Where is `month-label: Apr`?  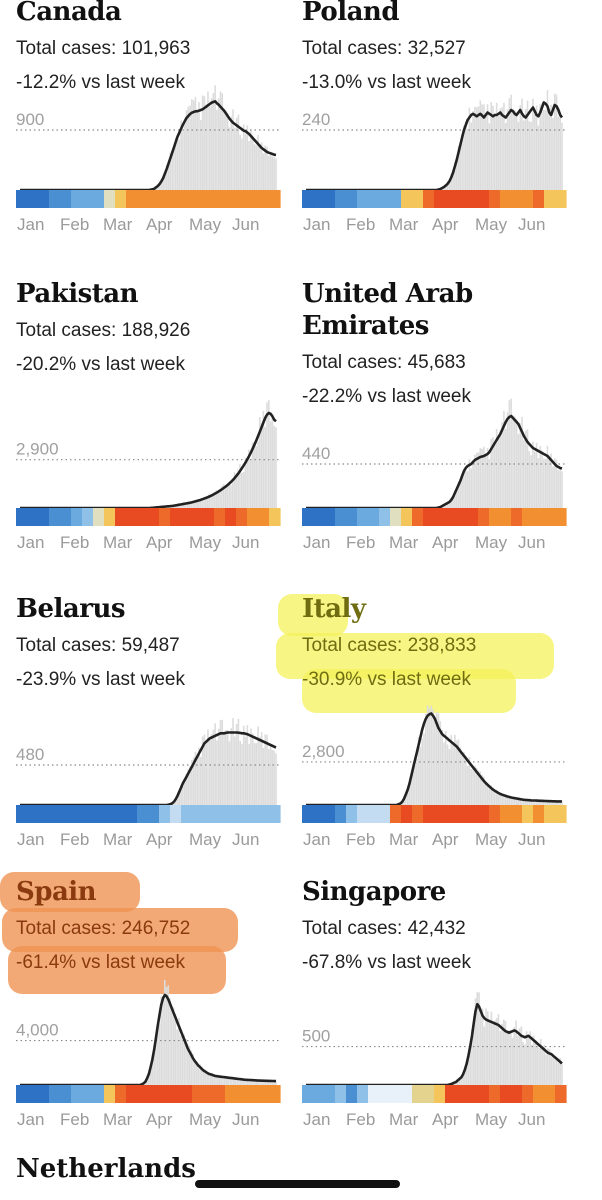
month-label: Apr is located at coordinates (159, 542).